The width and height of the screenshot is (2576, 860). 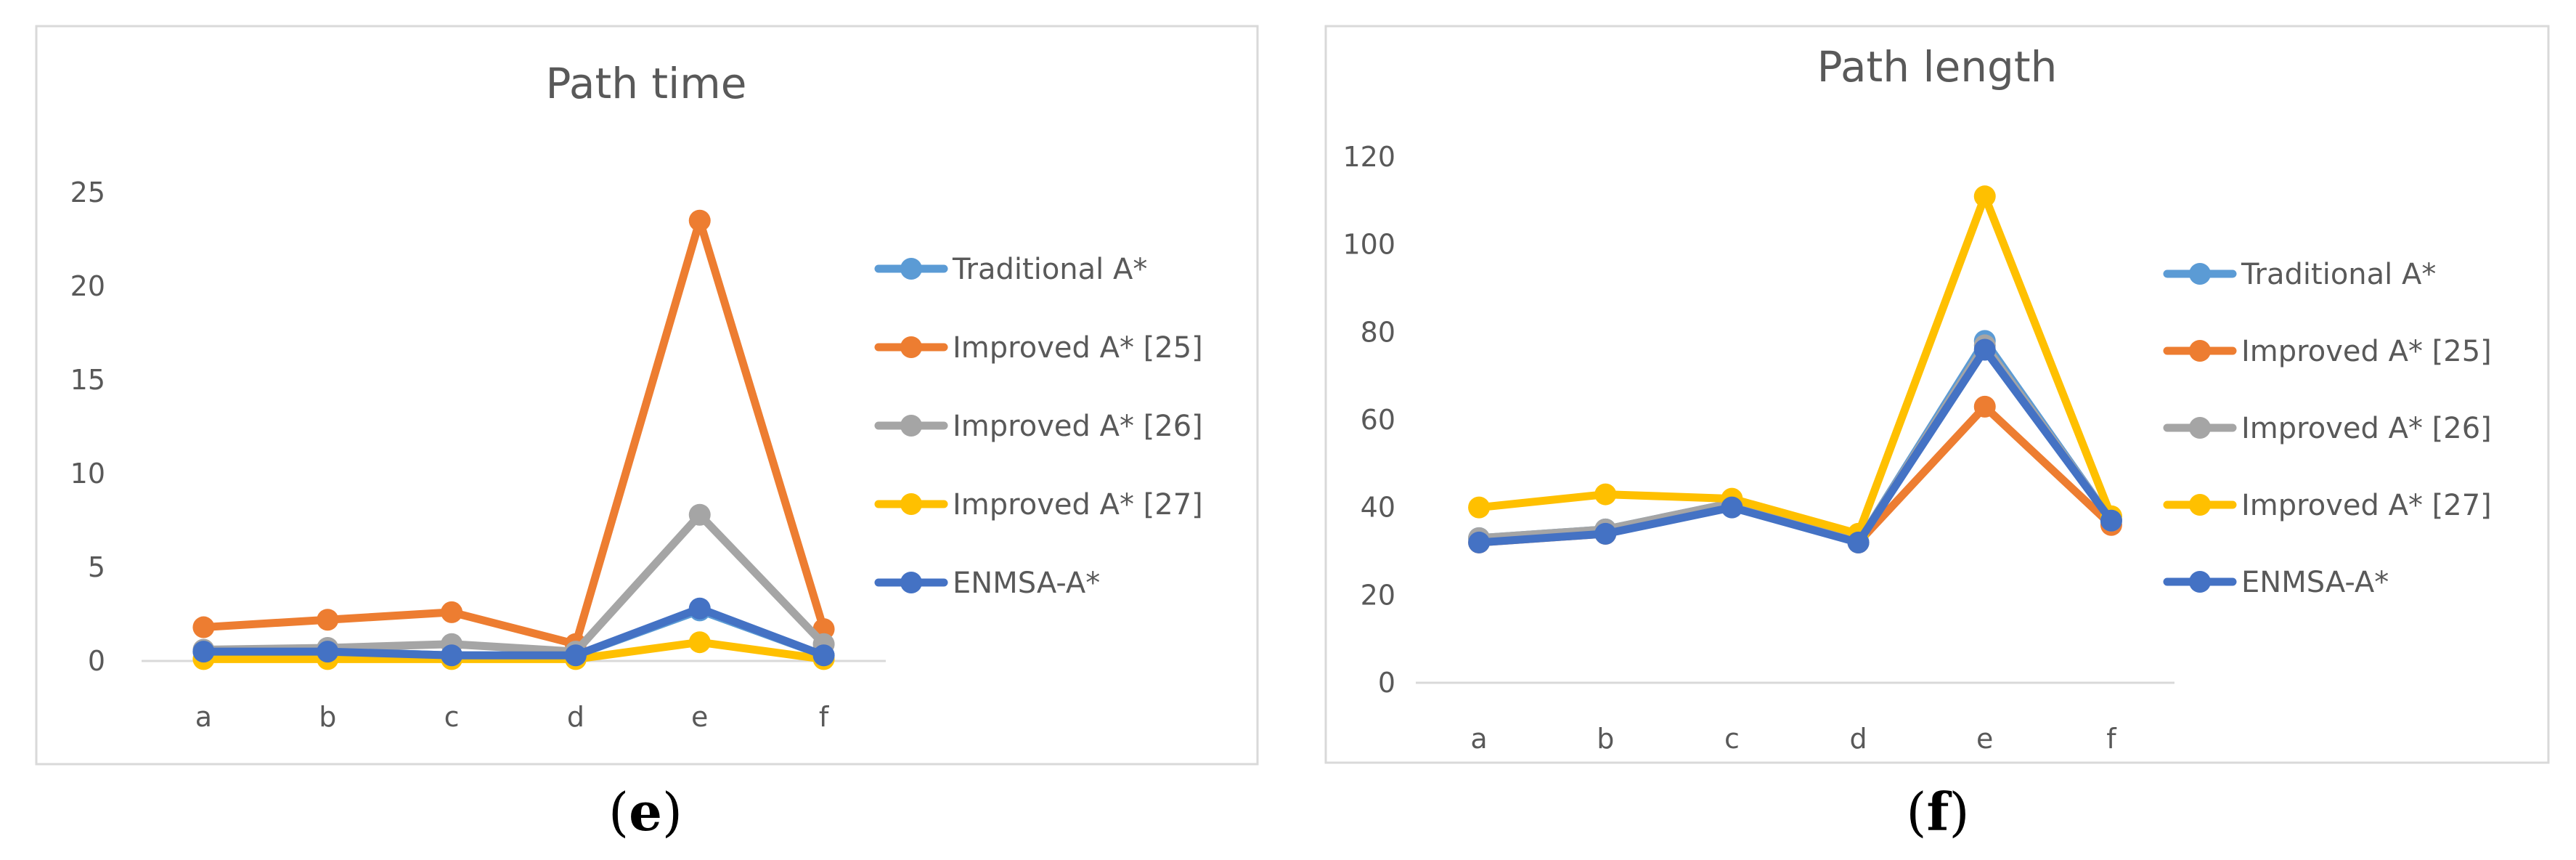 I want to click on chart-title: Path time, so click(x=646, y=83).